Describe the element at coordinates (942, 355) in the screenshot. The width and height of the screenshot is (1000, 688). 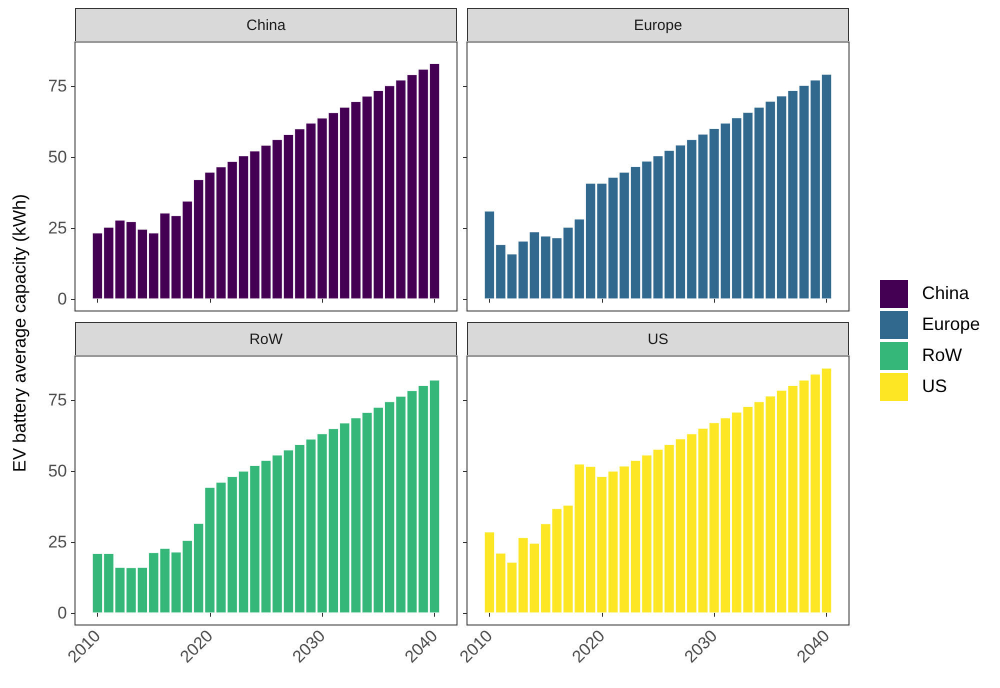
I see `legend-label: RoW` at that location.